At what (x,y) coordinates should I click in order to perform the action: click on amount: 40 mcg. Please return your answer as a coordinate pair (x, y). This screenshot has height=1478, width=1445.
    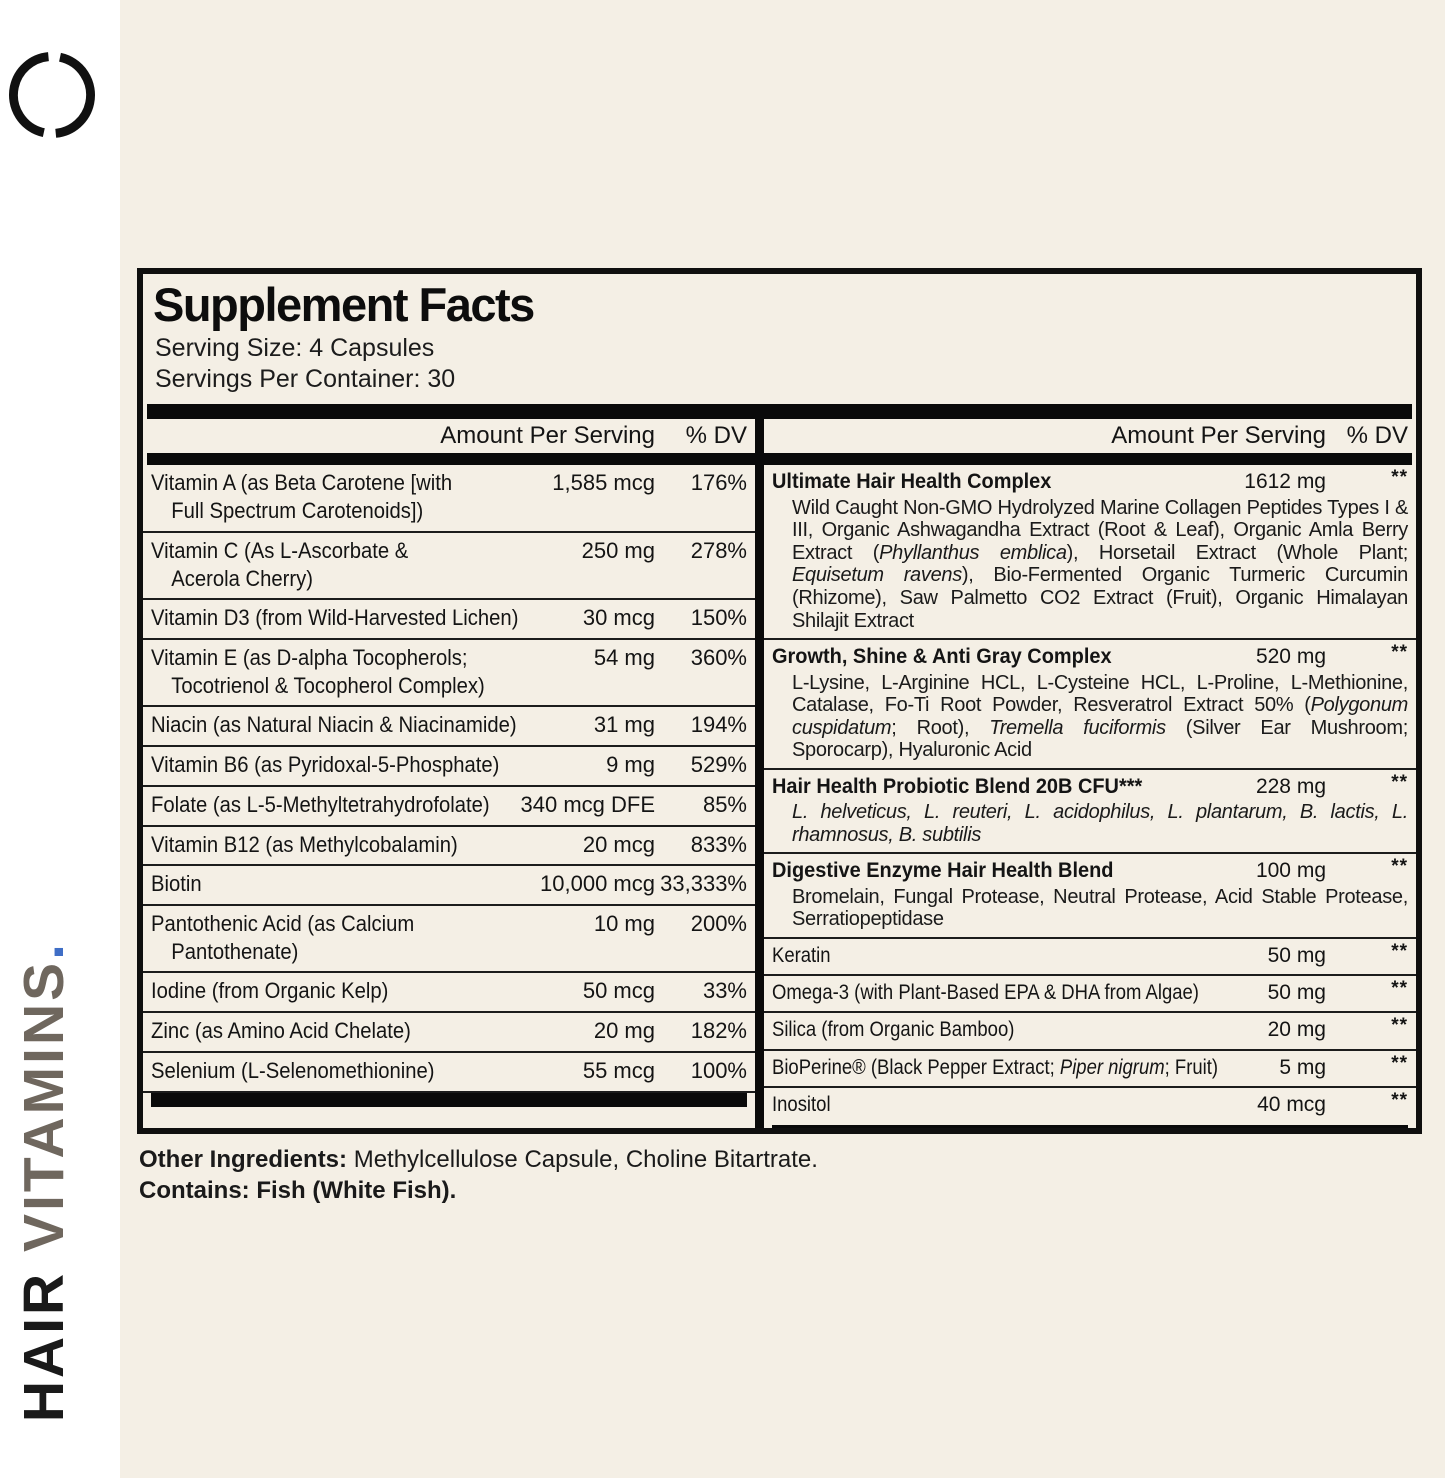
    Looking at the image, I should click on (1291, 1105).